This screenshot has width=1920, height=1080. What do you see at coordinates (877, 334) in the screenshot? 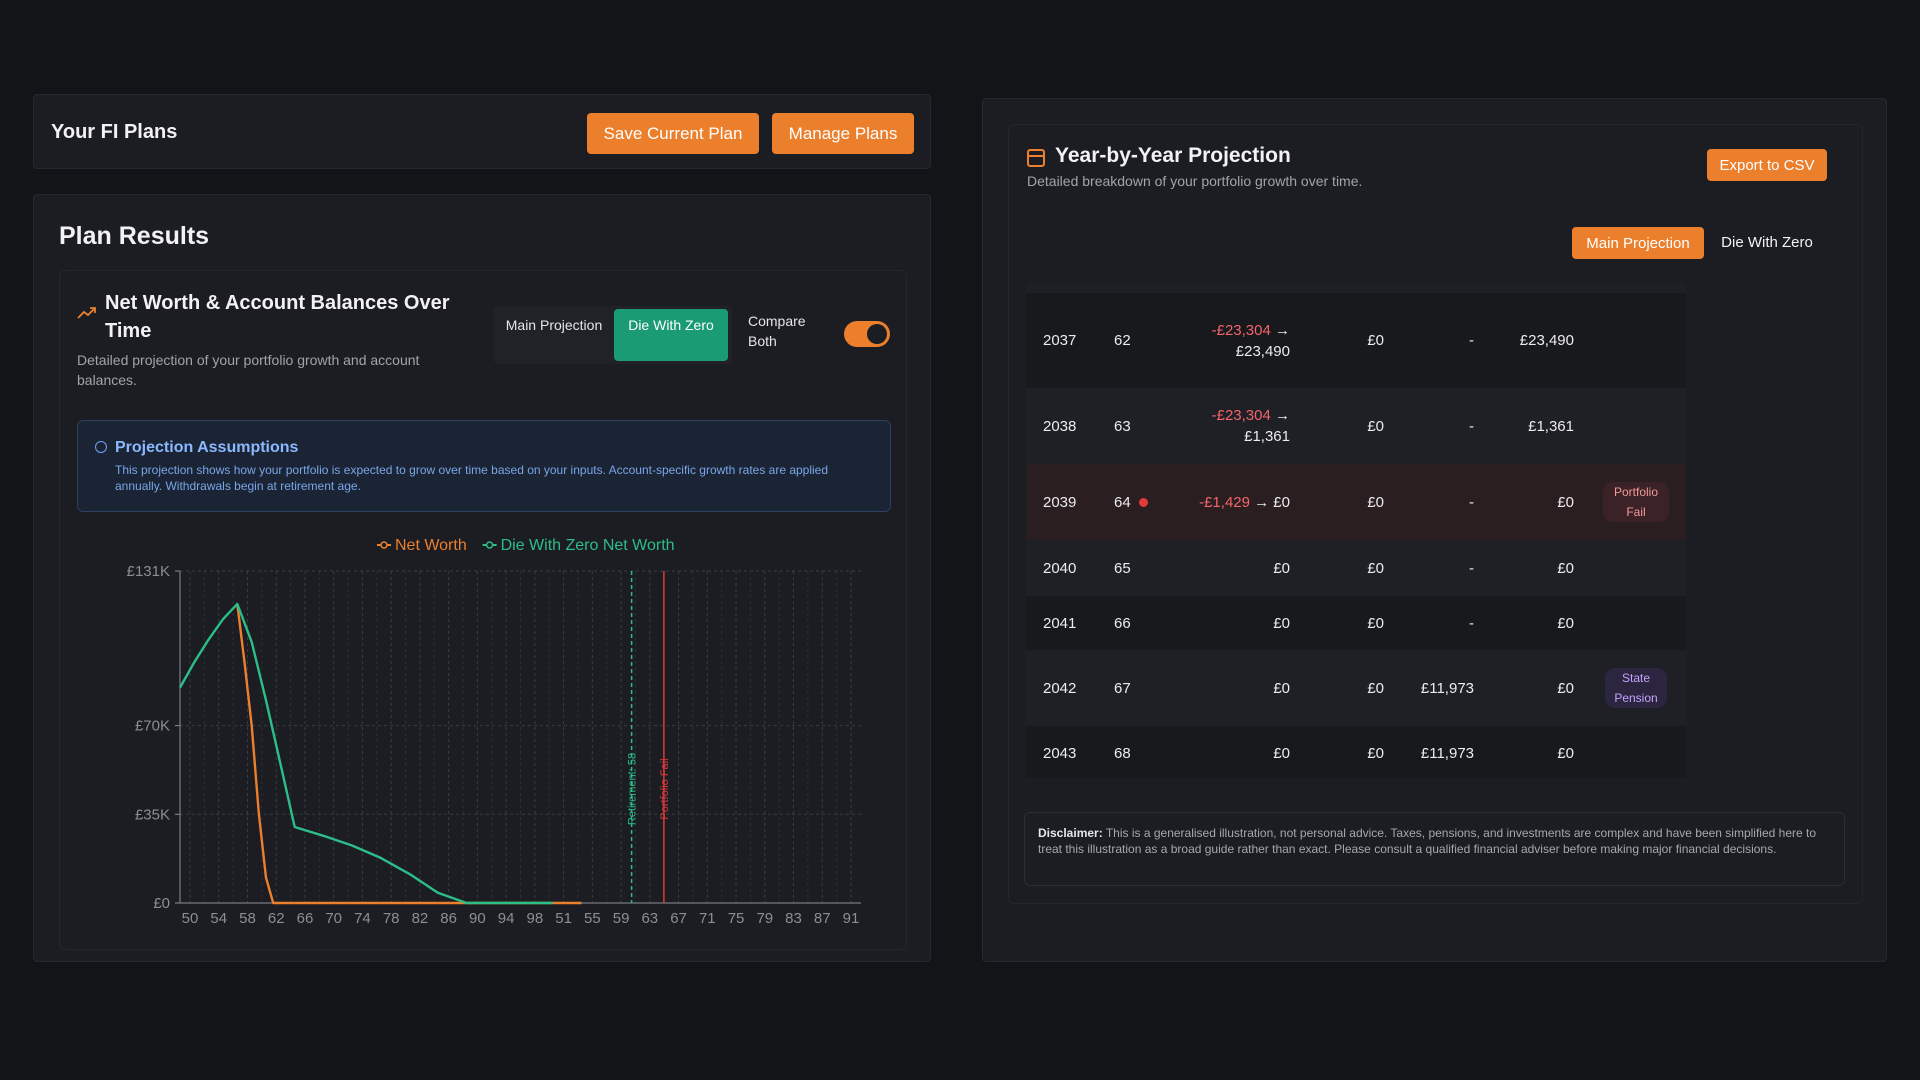
I see `switch-knob` at bounding box center [877, 334].